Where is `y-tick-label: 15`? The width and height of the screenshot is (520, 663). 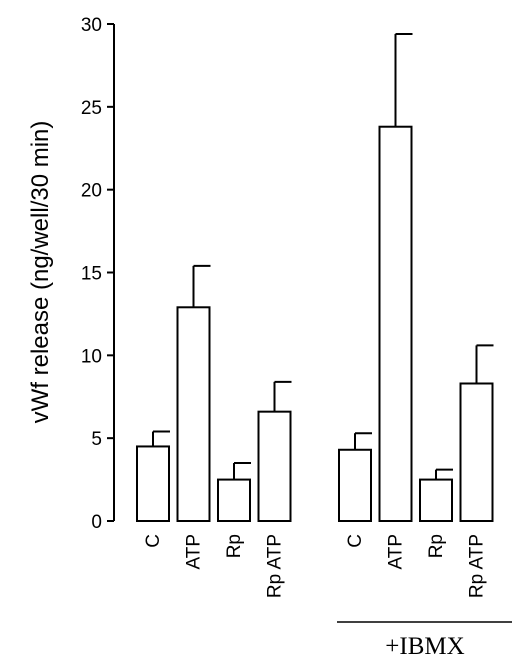
y-tick-label: 15 is located at coordinates (91, 274).